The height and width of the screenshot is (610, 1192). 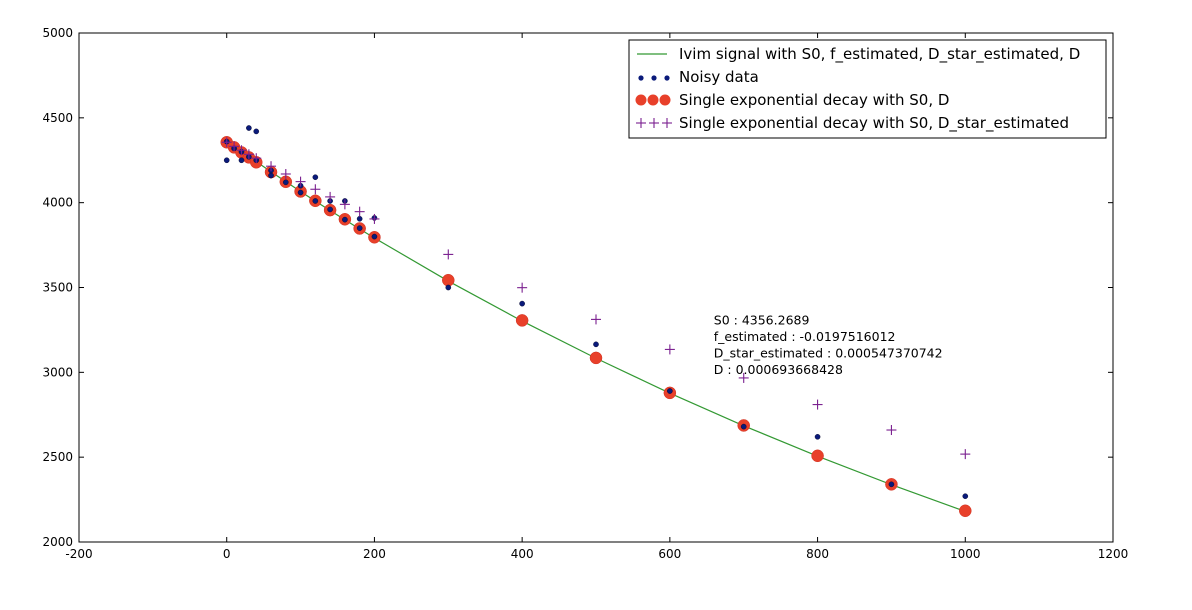 What do you see at coordinates (669, 554) in the screenshot?
I see `x-tick-label: 600` at bounding box center [669, 554].